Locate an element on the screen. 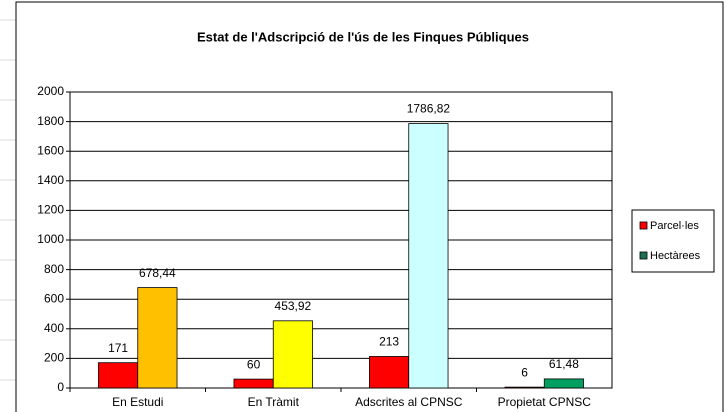  x-tick-label: Adscrites al CPNSC is located at coordinates (409, 402).